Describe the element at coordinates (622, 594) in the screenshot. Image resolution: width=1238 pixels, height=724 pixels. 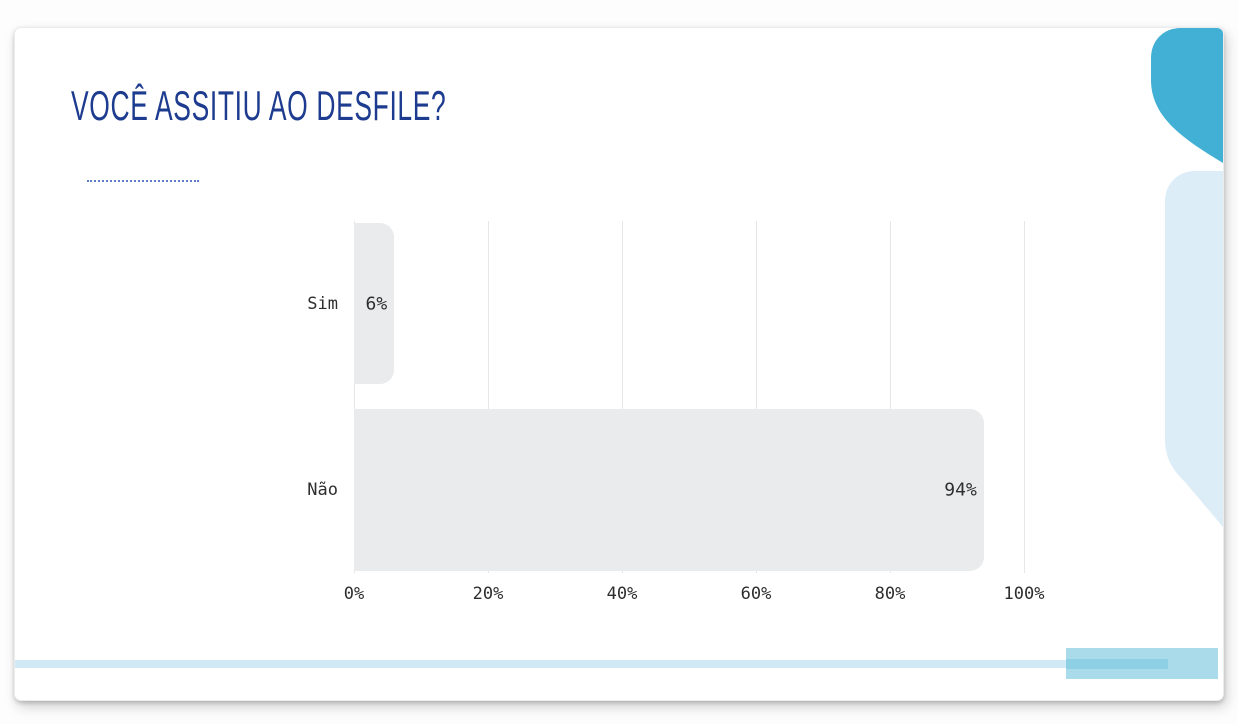
I see `x-tick-label: 40%` at that location.